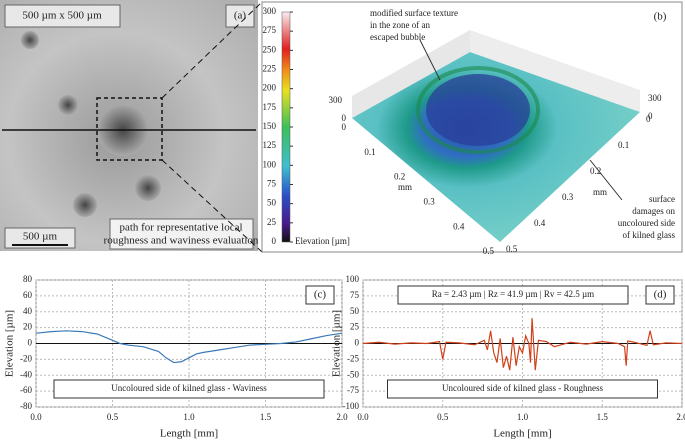 The width and height of the screenshot is (685, 440). I want to click on colorbar-label: Elevation [µm], so click(322, 241).